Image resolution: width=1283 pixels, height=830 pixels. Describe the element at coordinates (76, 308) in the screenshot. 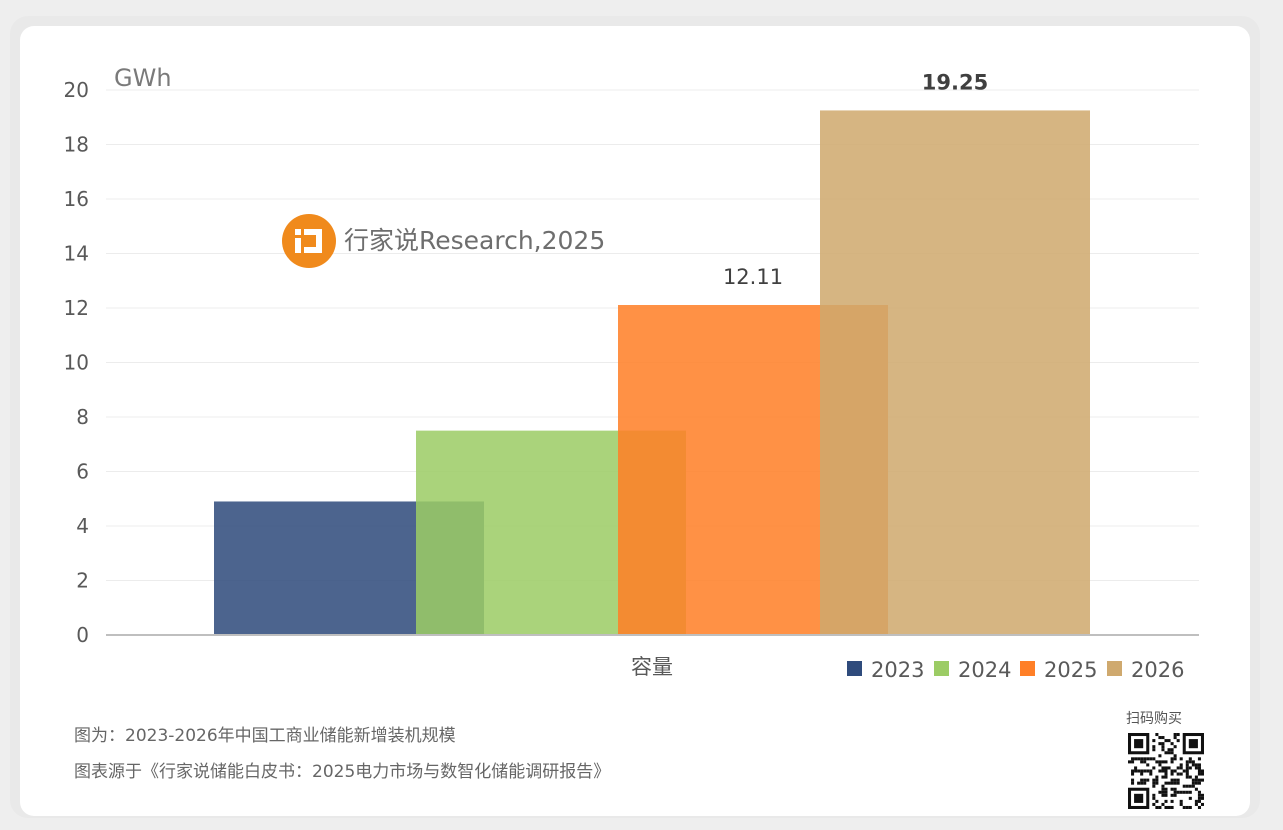

I see `y-tick-label: 12` at that location.